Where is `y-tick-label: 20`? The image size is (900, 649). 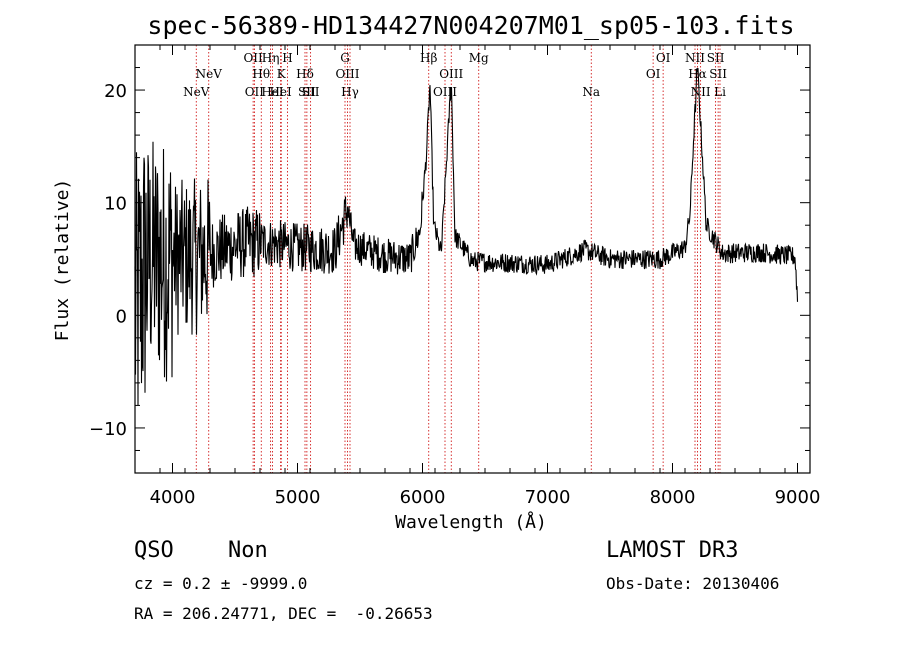
y-tick-label: 20 is located at coordinates (115, 91).